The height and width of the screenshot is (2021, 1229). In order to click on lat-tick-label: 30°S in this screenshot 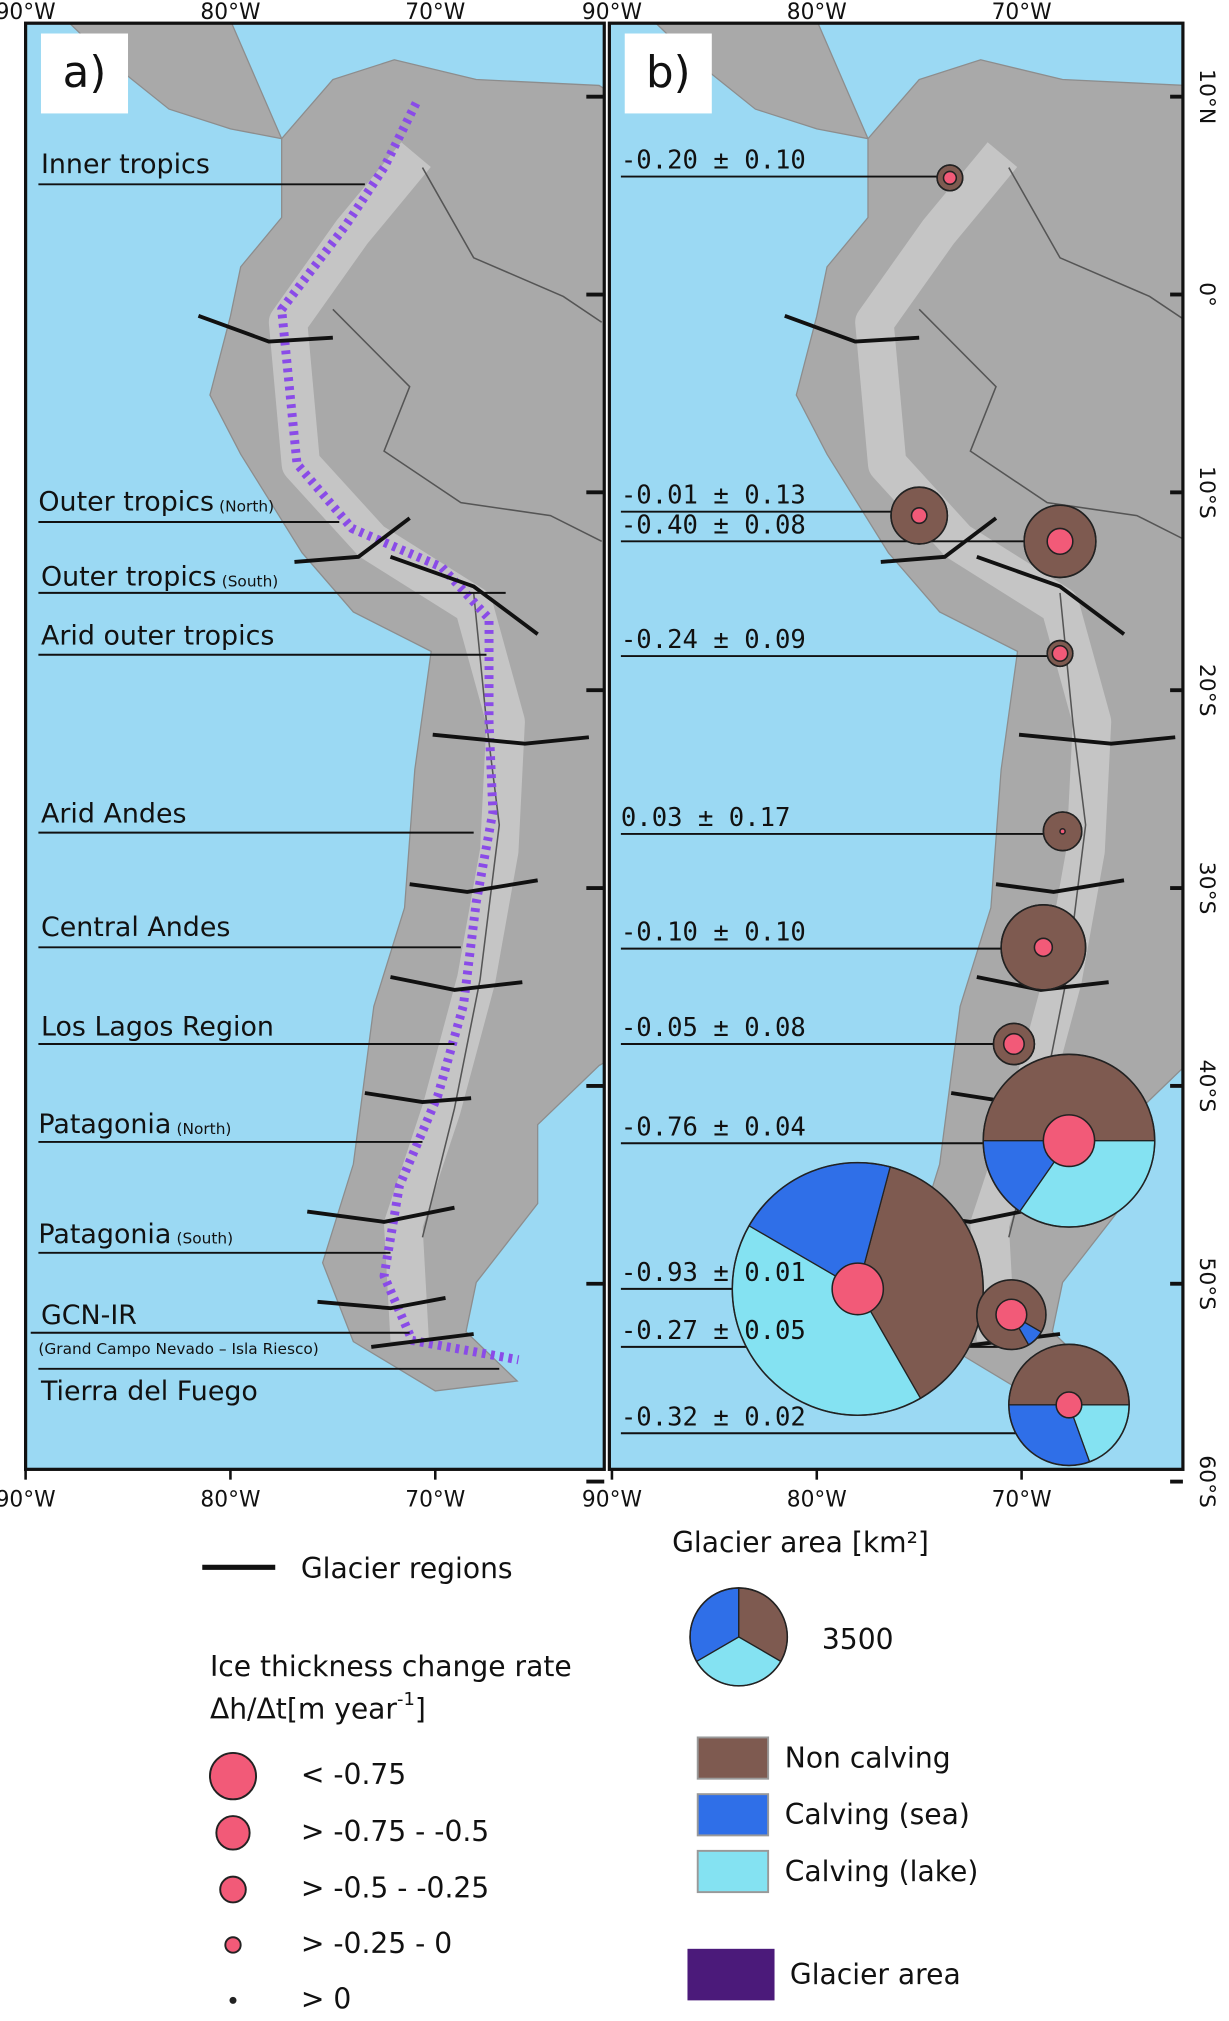, I will do `click(1206, 888)`.